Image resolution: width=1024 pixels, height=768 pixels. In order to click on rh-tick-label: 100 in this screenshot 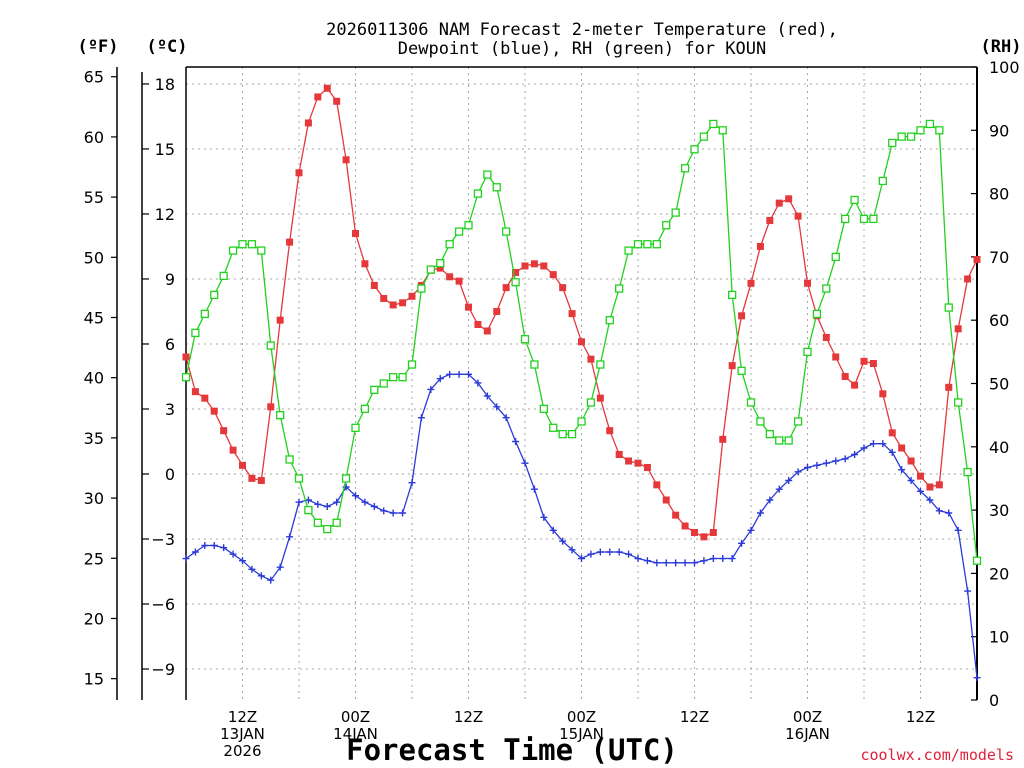, I will do `click(1004, 67)`.